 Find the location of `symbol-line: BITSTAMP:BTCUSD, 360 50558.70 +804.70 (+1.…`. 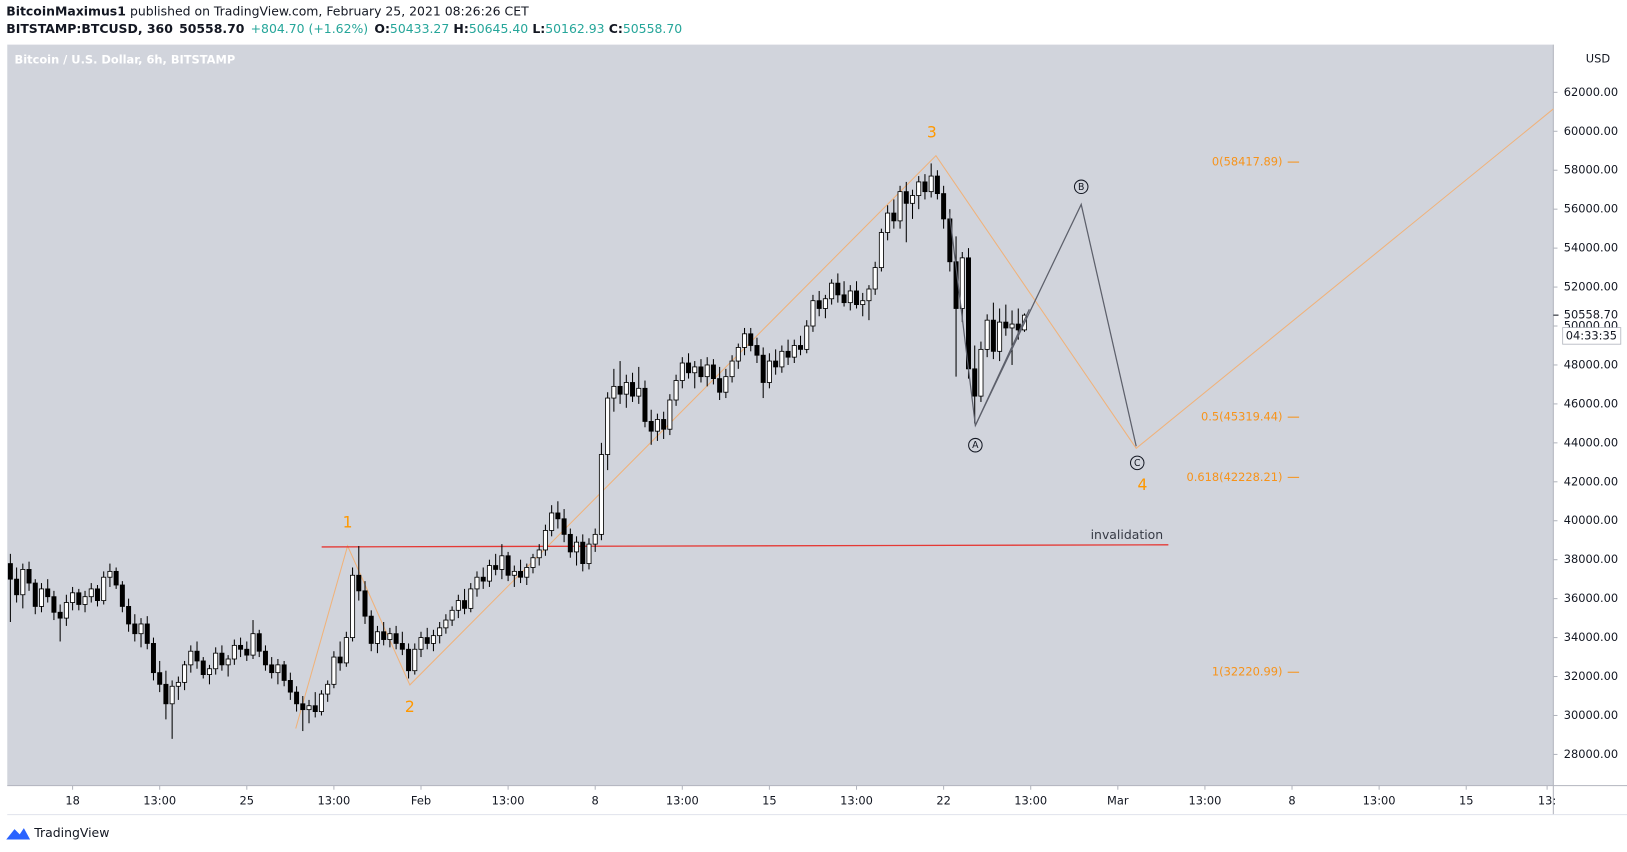

symbol-line: BITSTAMP:BTCUSD, 360 50558.70 +804.70 (+1.… is located at coordinates (344, 28).